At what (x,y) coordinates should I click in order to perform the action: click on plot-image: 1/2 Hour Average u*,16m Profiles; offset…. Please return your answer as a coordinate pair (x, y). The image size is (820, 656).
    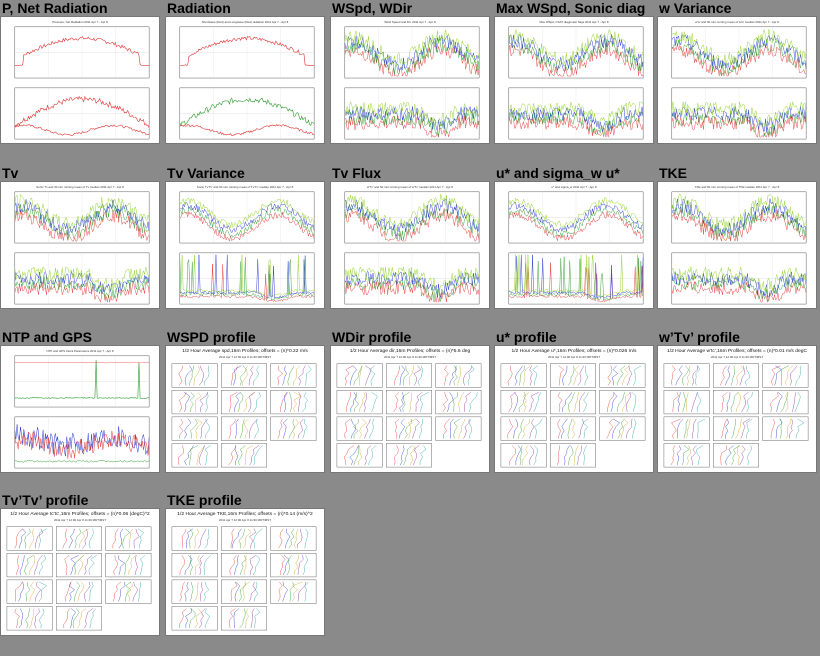
    Looking at the image, I should click on (573, 408).